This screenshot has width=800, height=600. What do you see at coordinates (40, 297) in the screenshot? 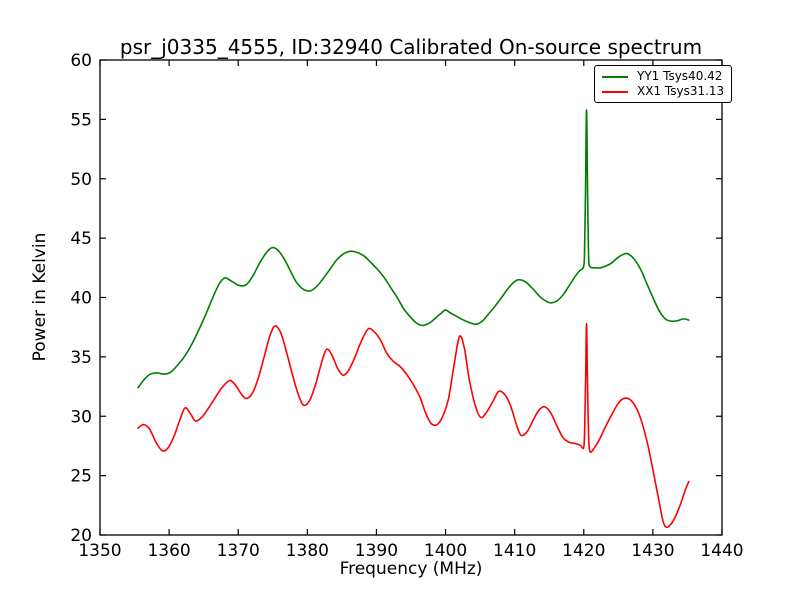
I see `y-axis-label: Power in Kelvin` at bounding box center [40, 297].